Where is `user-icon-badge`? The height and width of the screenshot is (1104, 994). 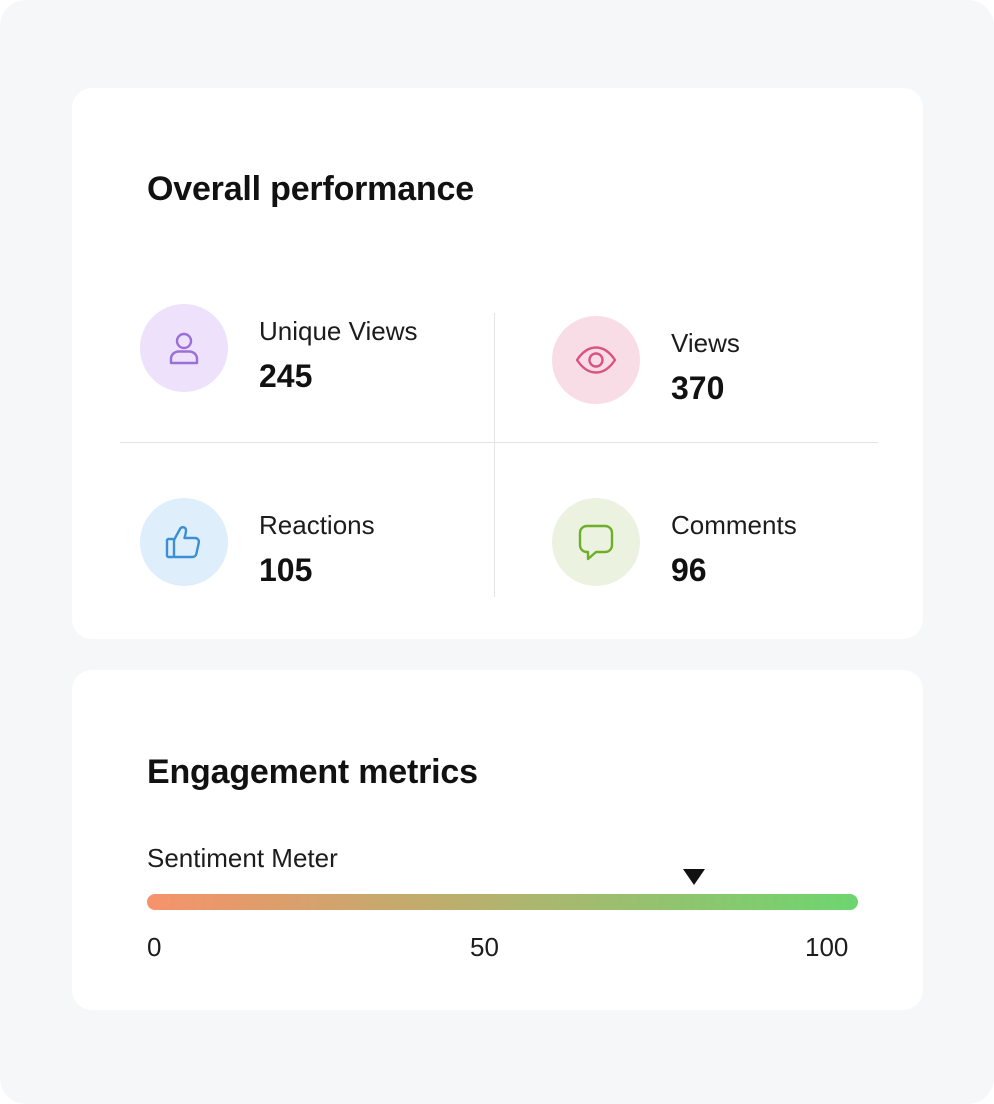 user-icon-badge is located at coordinates (184, 348).